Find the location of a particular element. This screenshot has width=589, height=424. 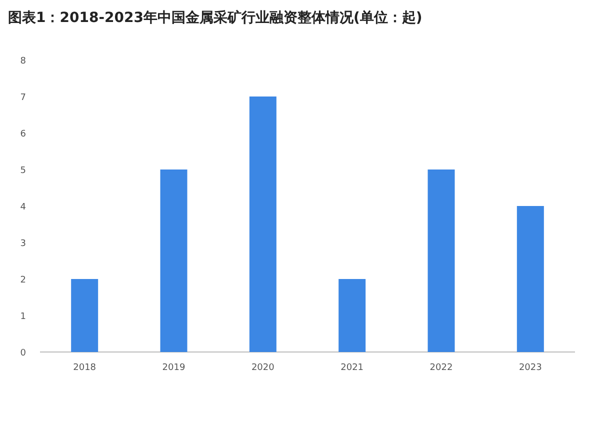

x-tick-label: 2023 is located at coordinates (530, 368).